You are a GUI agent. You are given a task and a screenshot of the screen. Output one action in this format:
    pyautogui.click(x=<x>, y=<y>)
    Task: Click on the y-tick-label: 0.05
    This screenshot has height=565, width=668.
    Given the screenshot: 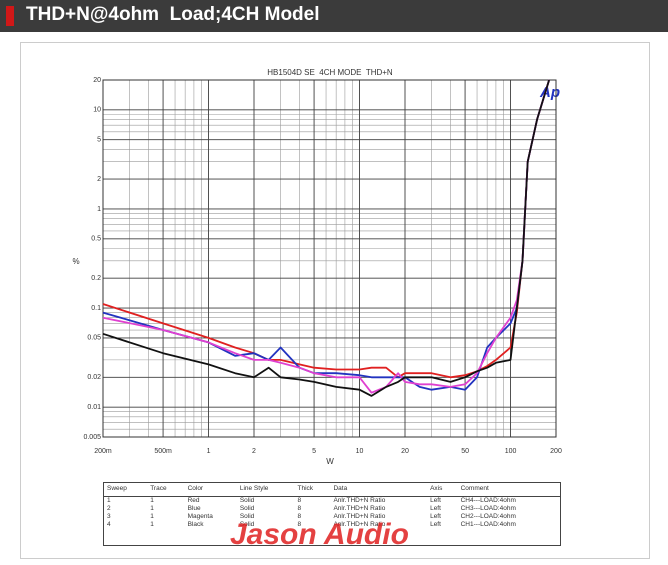 What is the action you would take?
    pyautogui.click(x=94, y=338)
    